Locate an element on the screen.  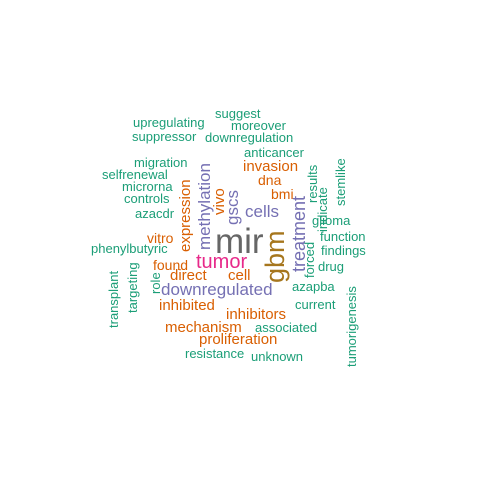
word-moreover: moreover is located at coordinates (258, 125).